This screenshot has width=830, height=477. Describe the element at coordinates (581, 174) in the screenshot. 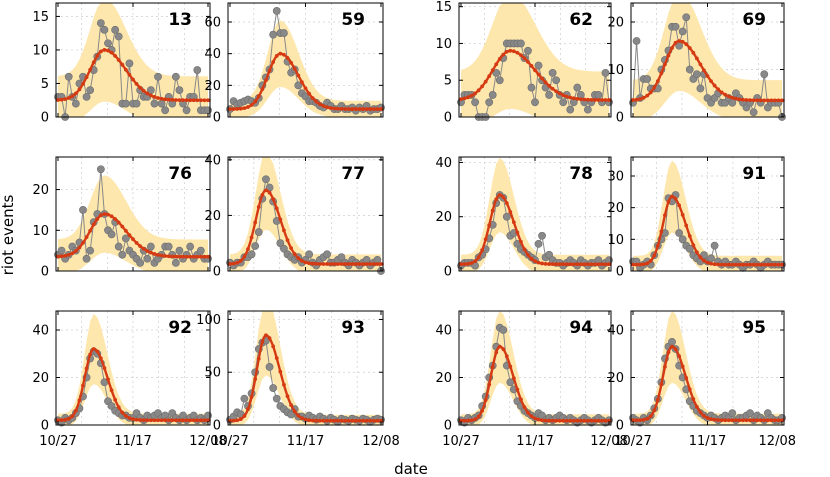

I see `panel-title: 78` at that location.